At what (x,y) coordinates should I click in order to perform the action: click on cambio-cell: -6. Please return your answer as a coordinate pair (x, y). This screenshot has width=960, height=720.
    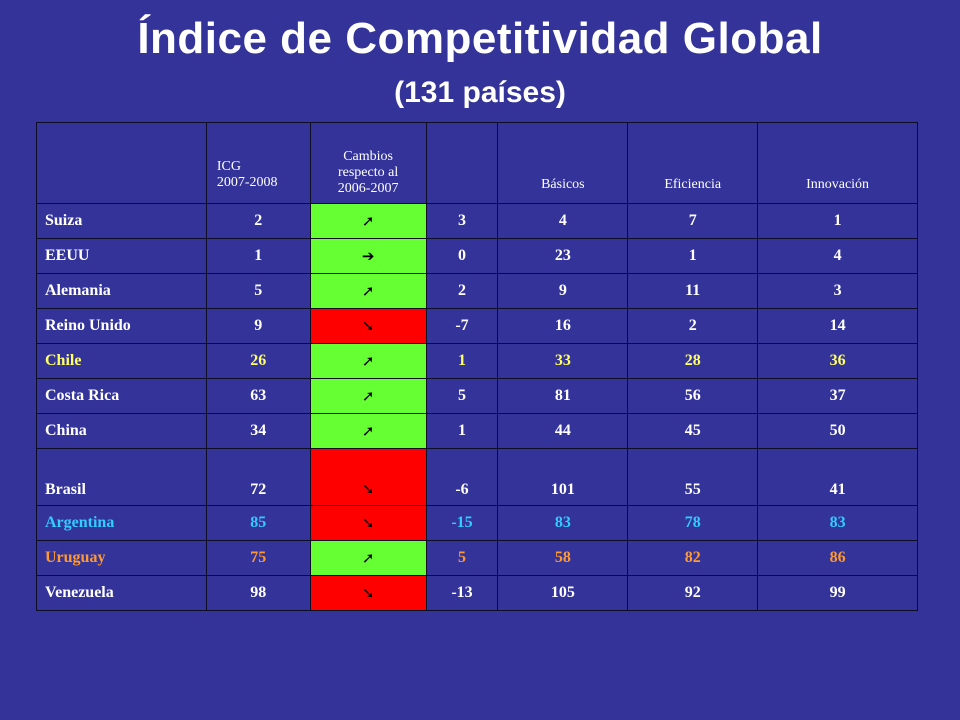
    Looking at the image, I should click on (462, 477).